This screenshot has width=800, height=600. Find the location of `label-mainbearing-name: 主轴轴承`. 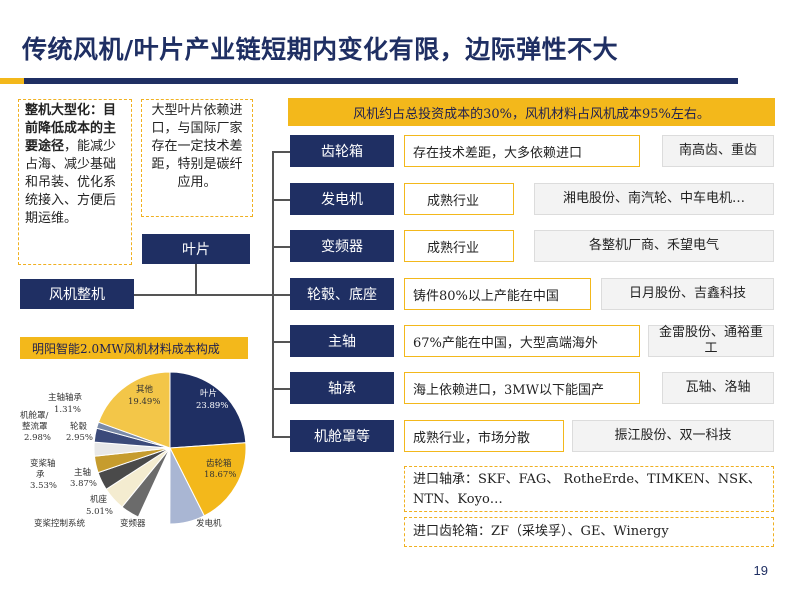

label-mainbearing-name: 主轴轴承 is located at coordinates (65, 397).